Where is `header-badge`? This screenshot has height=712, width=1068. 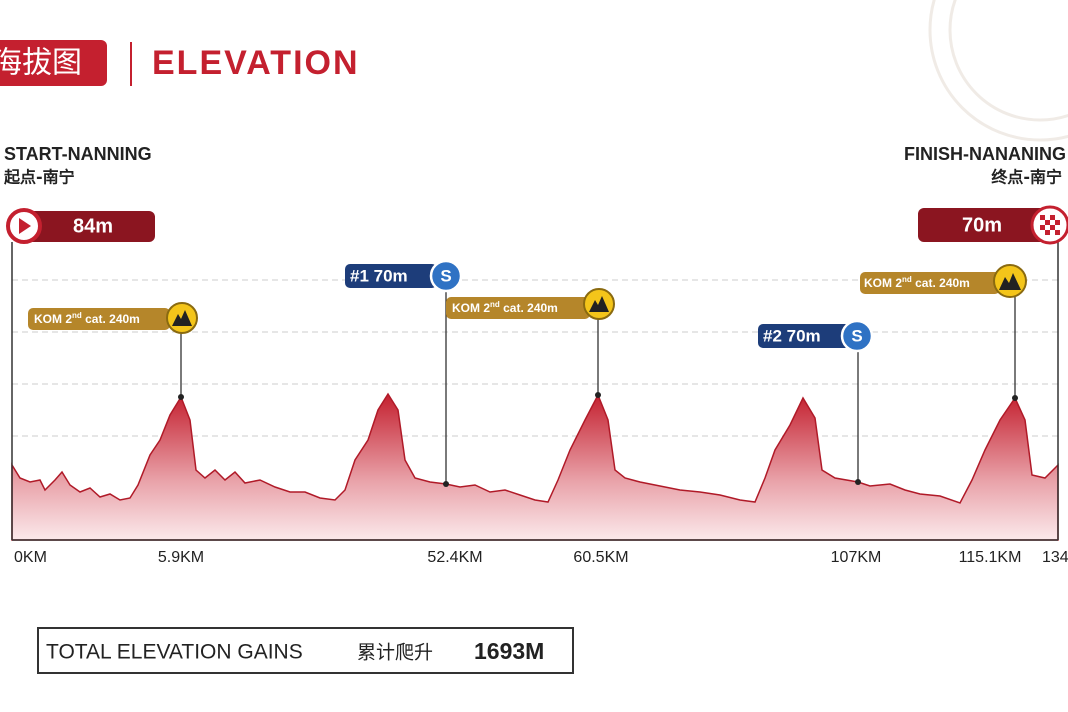
header-badge is located at coordinates (53, 63).